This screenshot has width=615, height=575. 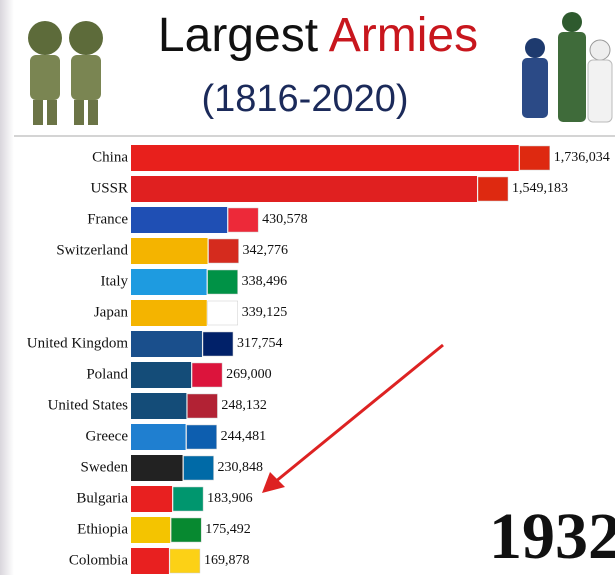 I want to click on value-label: 230,848, so click(x=241, y=467).